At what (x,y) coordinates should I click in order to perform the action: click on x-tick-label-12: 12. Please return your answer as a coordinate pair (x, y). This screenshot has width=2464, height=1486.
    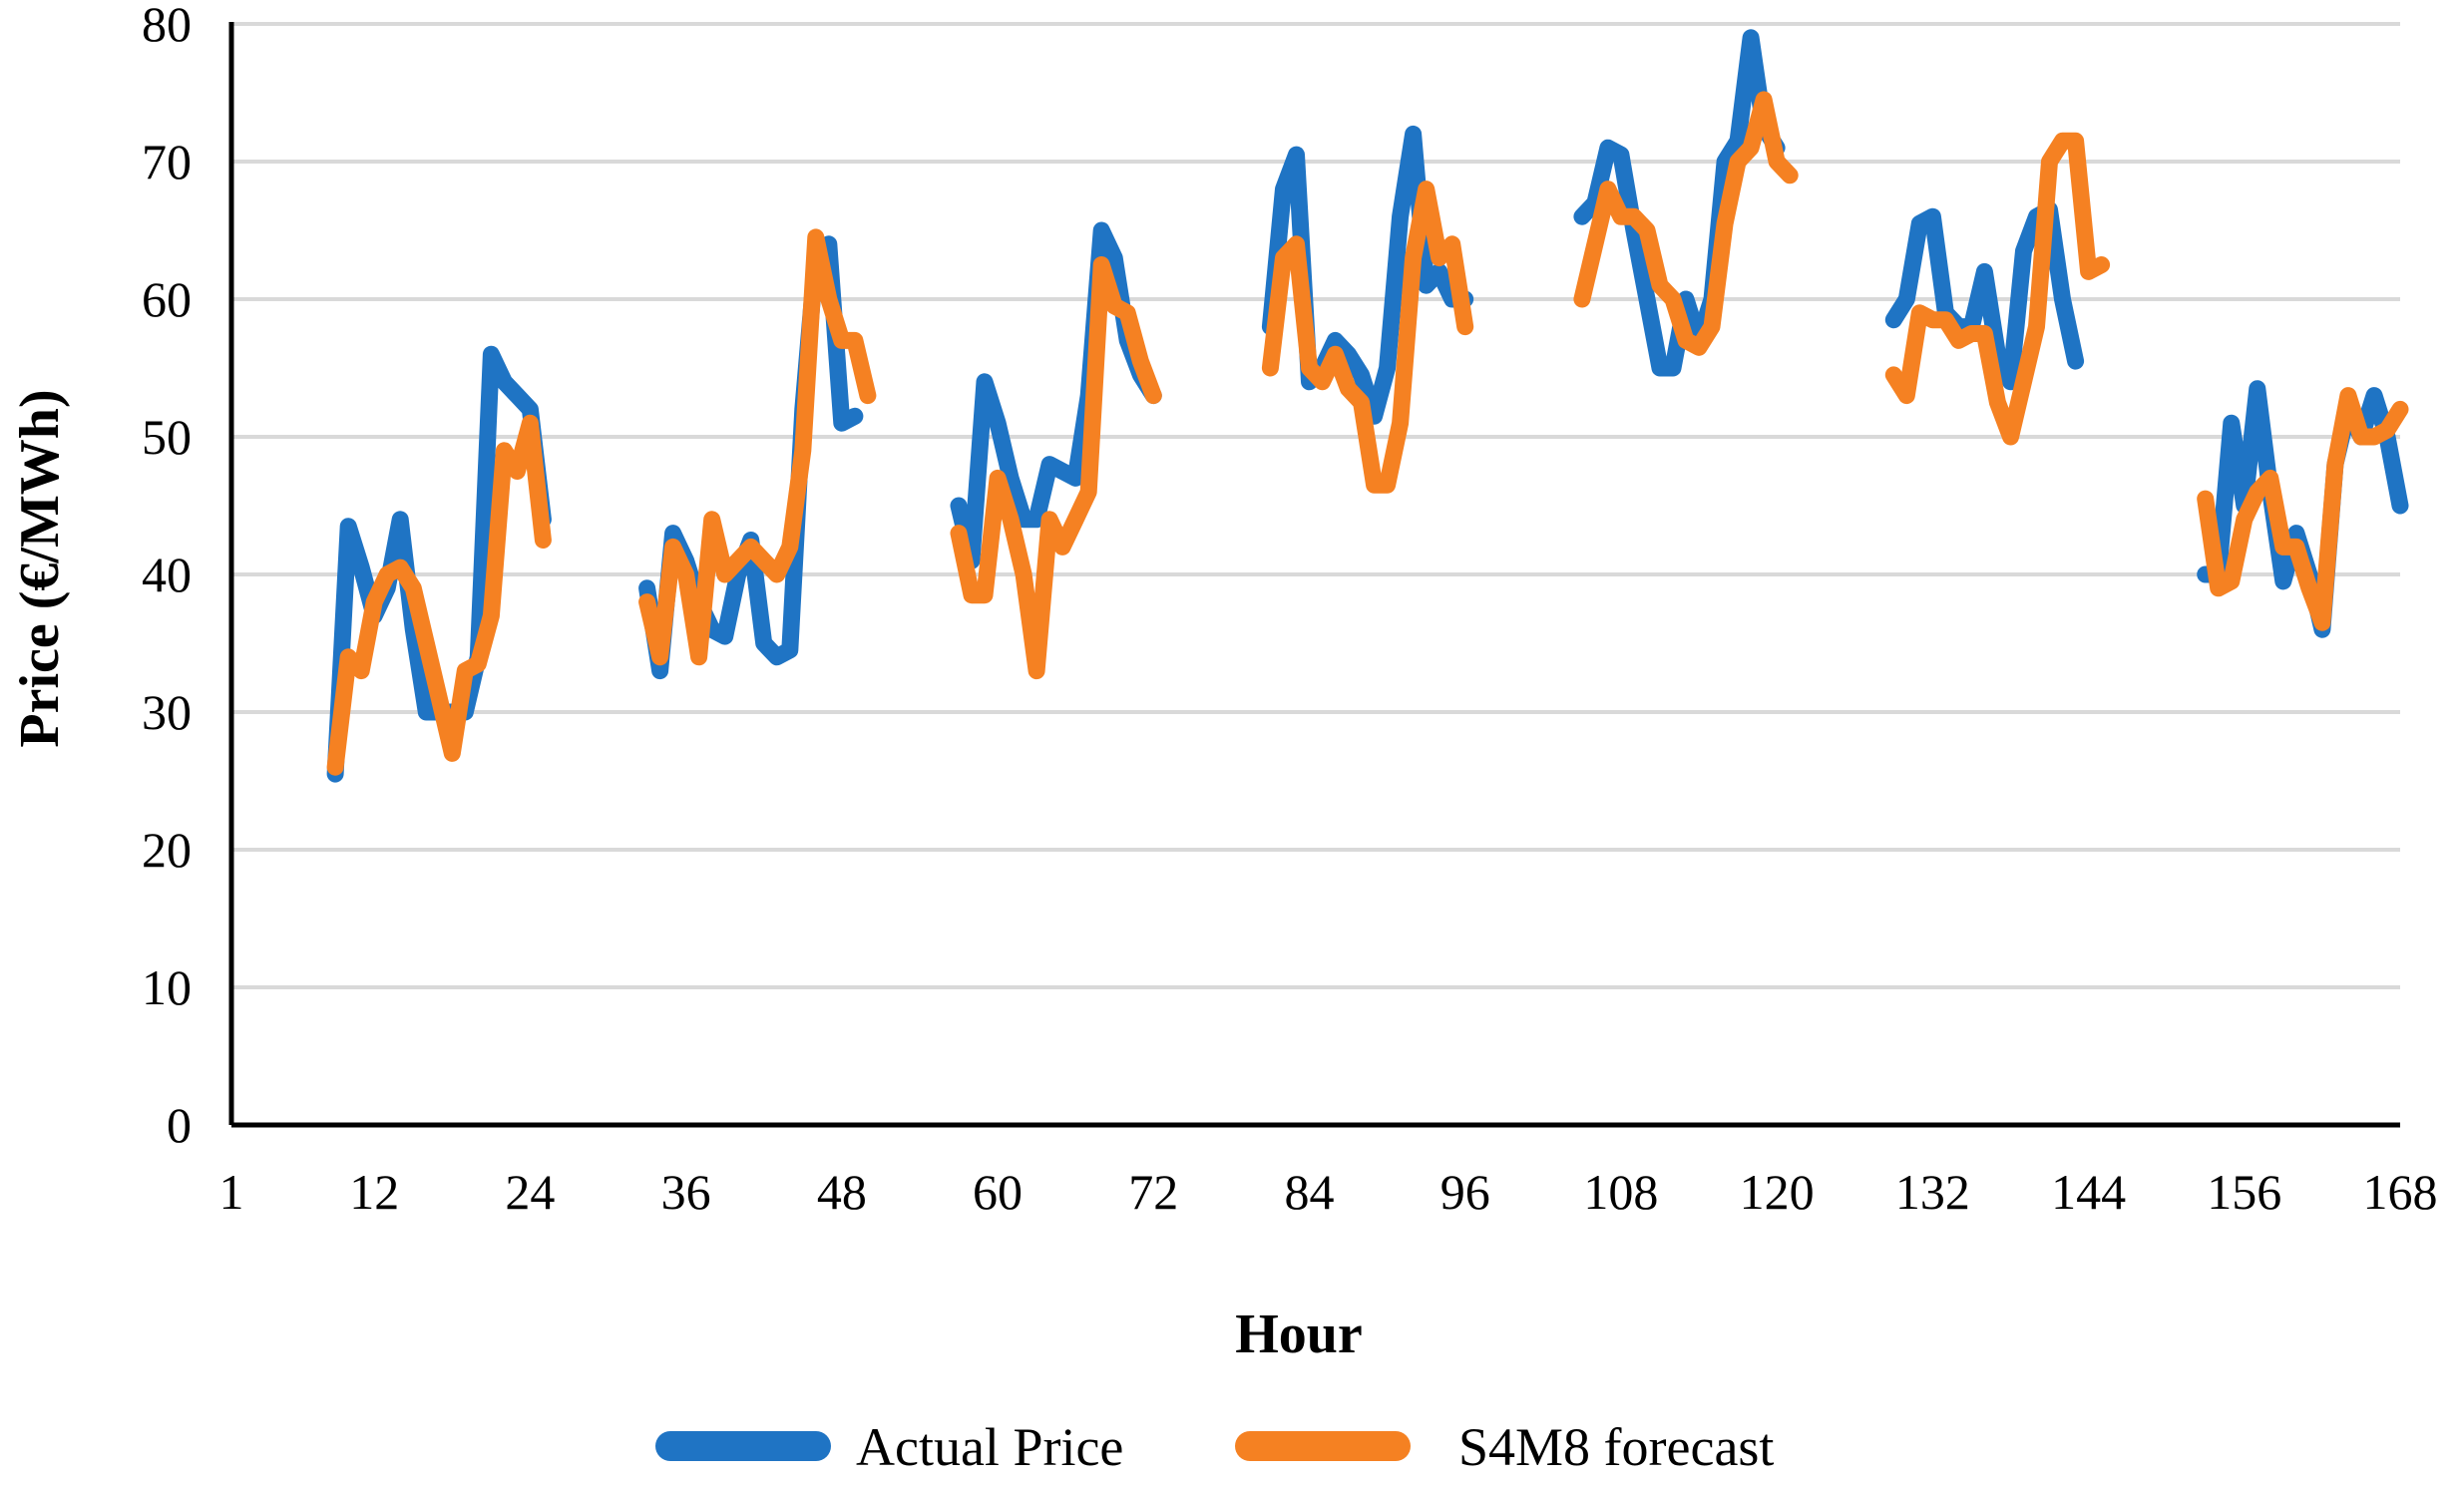
    Looking at the image, I should click on (374, 1192).